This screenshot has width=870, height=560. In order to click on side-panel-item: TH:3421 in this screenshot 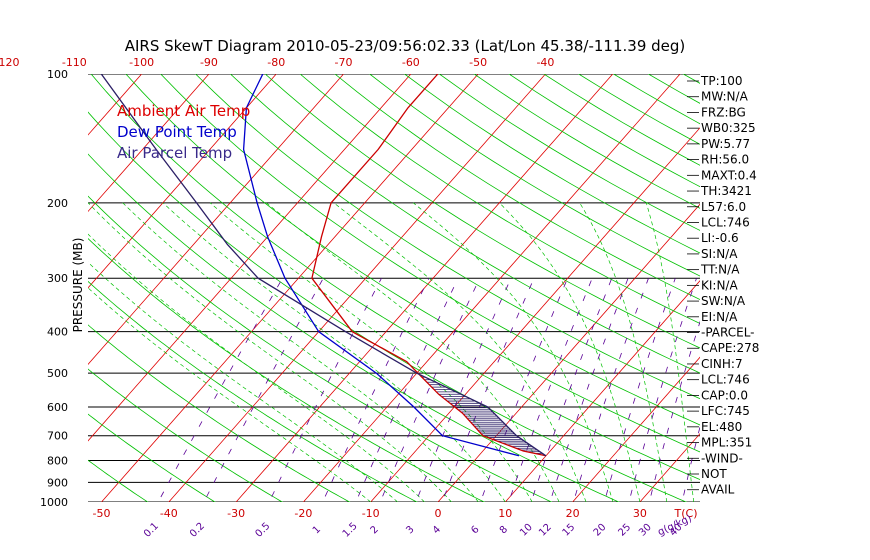, I will do `click(726, 191)`.